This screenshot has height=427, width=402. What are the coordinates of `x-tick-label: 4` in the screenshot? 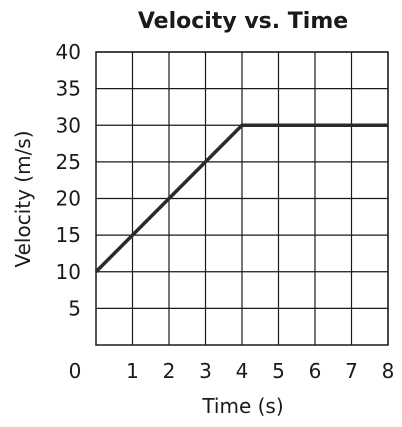 It's located at (242, 371).